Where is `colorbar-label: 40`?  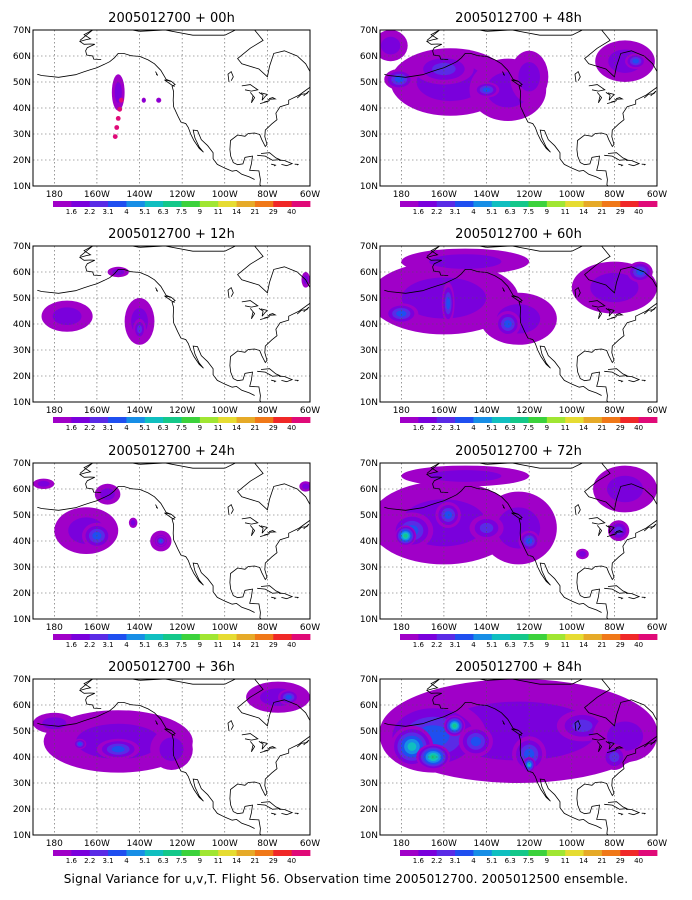 colorbar-label: 40 is located at coordinates (638, 861).